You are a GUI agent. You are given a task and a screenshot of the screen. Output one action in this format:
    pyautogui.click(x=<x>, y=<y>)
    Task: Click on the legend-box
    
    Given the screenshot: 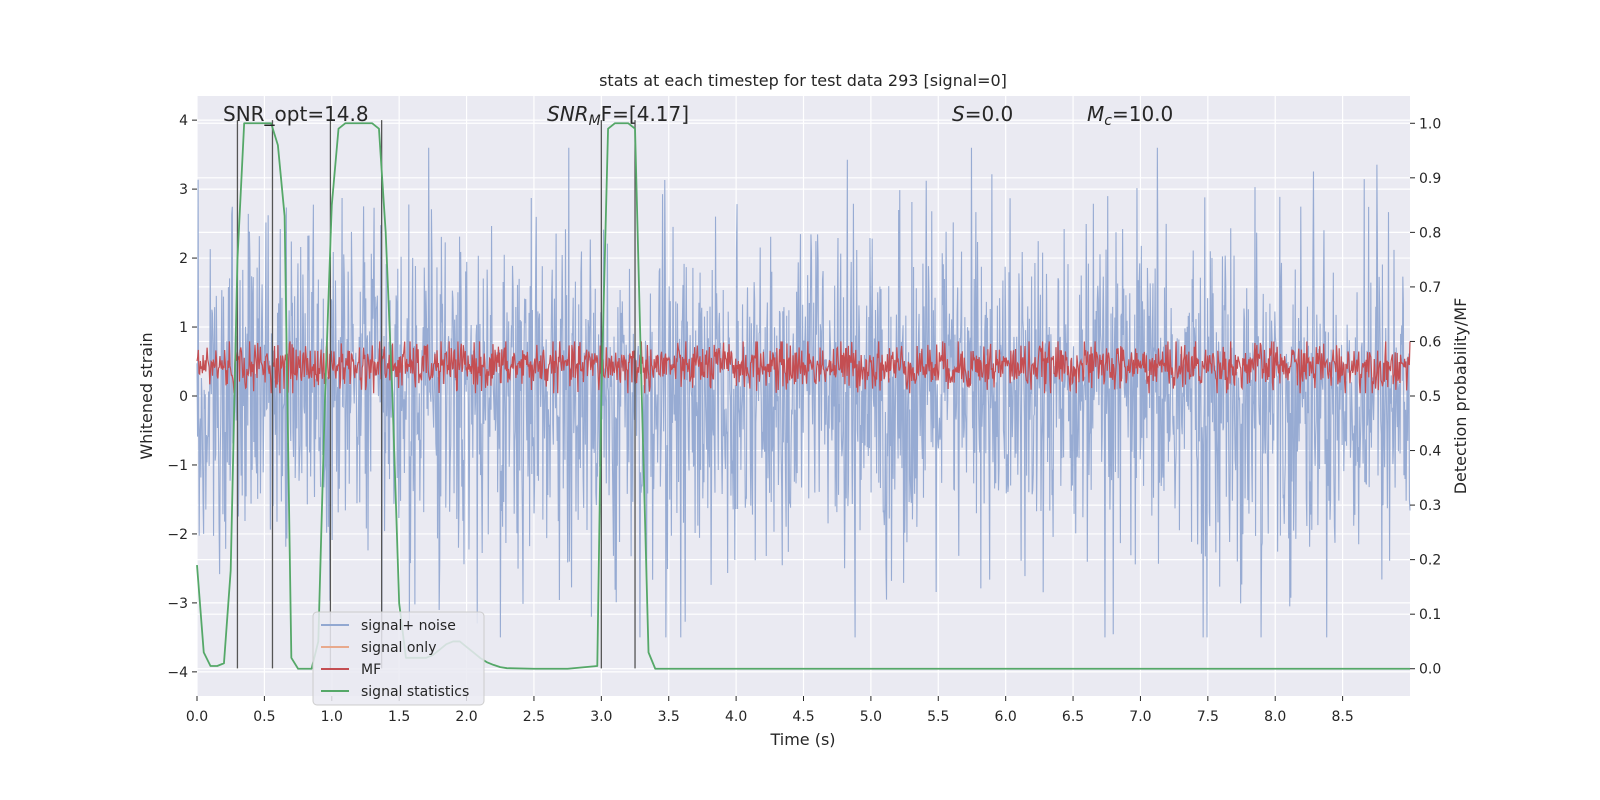 What is the action you would take?
    pyautogui.click(x=398, y=658)
    